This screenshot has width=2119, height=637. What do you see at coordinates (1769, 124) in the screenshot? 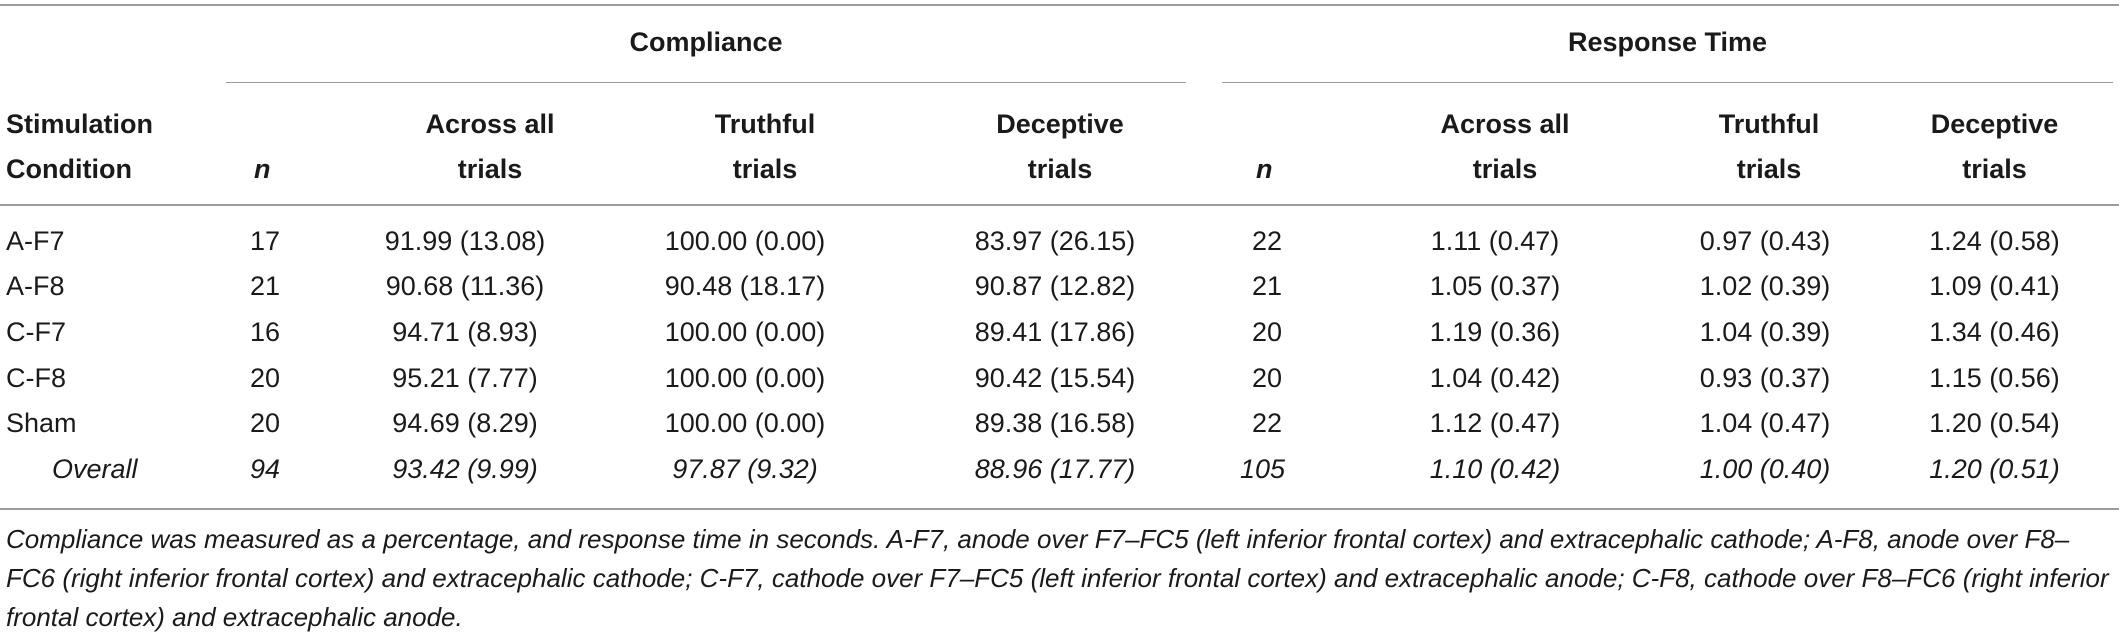
I see `col-header-response-truthful-line1: Truthful` at bounding box center [1769, 124].